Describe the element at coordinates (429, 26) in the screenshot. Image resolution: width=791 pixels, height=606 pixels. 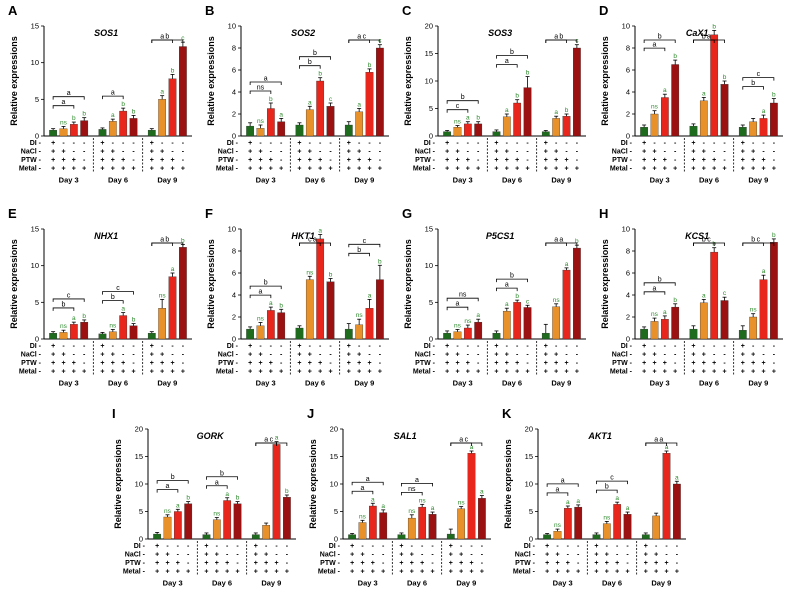
I see `y-tick-label: 20` at that location.